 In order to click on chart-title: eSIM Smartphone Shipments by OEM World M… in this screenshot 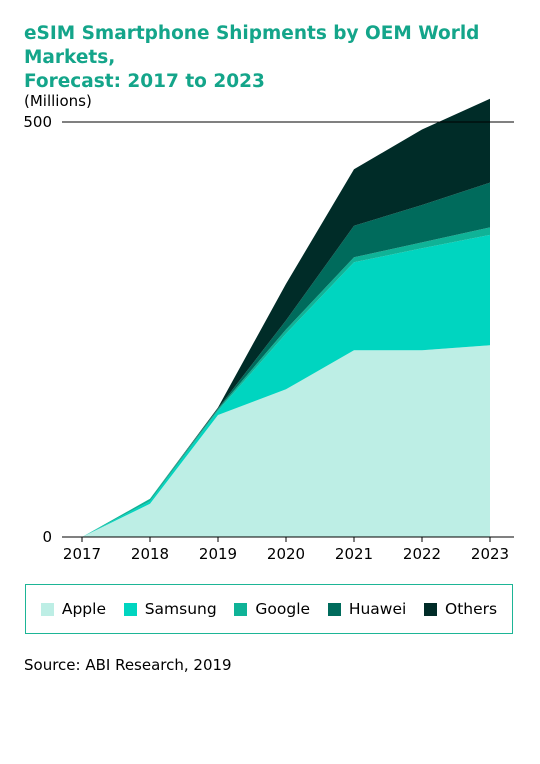, I will do `click(279, 58)`.